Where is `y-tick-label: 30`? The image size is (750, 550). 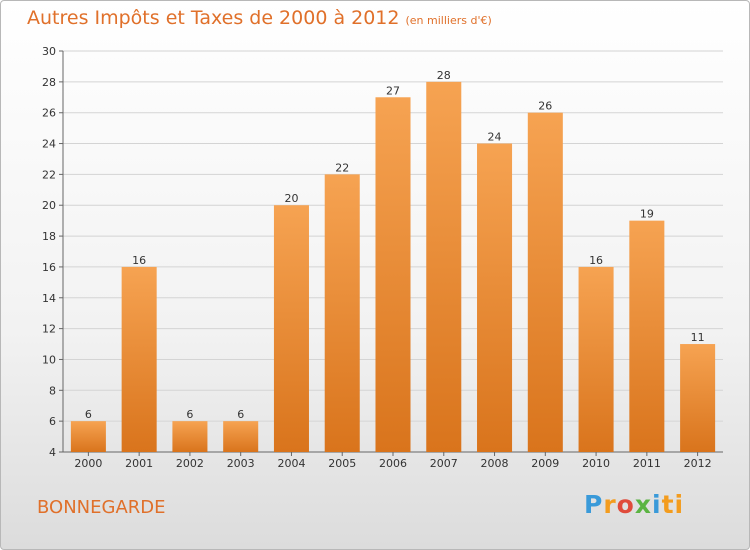
y-tick-label: 30 is located at coordinates (49, 51).